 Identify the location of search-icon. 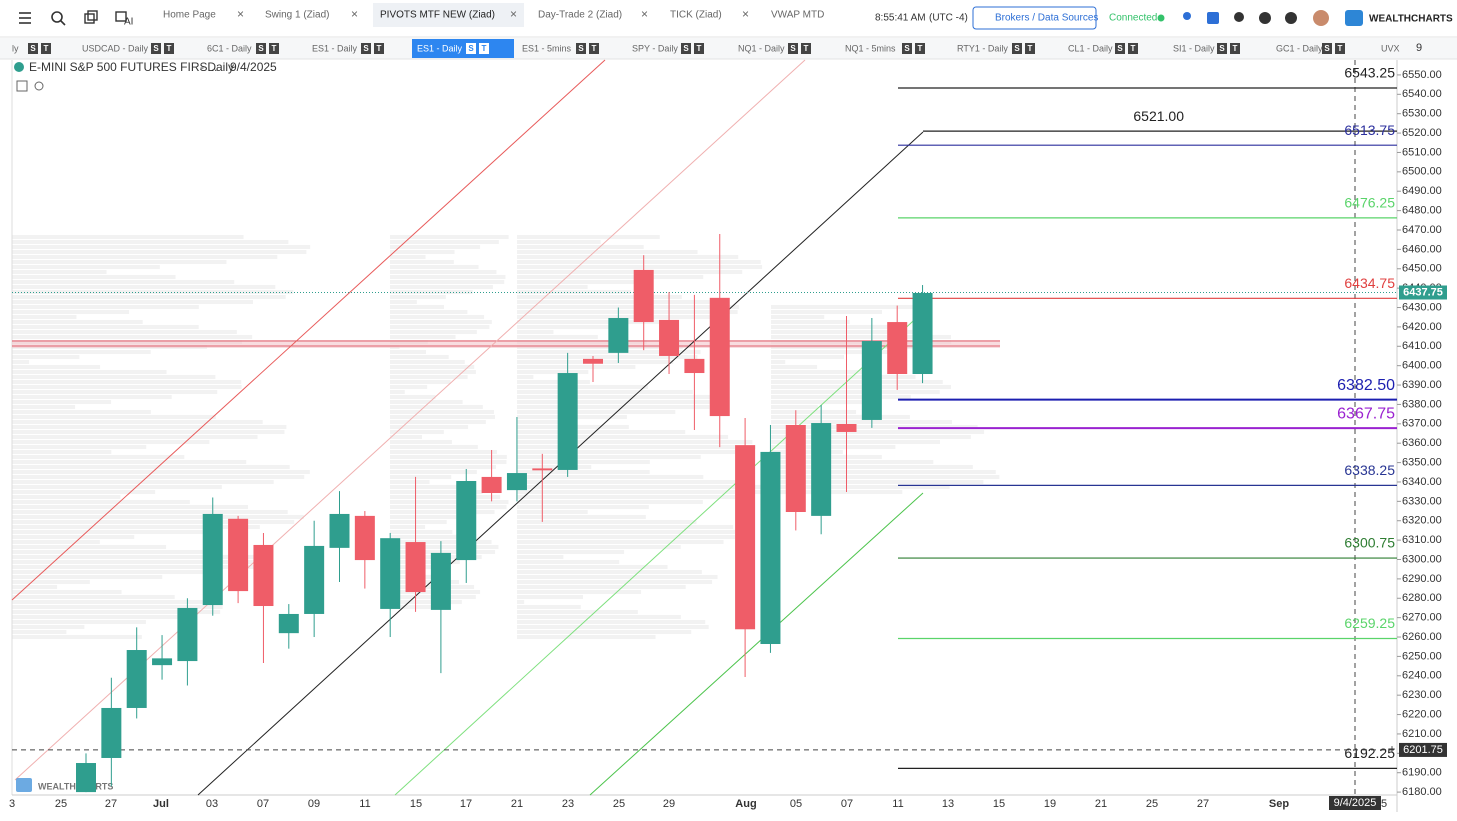
(58, 18).